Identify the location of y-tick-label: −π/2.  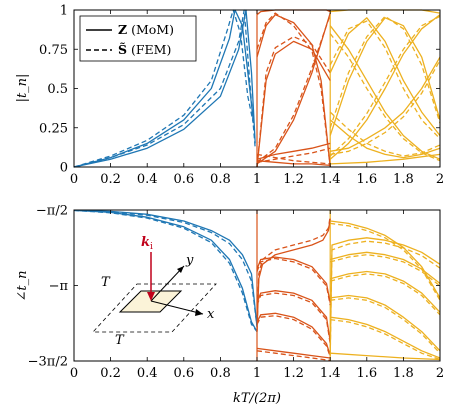
(52, 211).